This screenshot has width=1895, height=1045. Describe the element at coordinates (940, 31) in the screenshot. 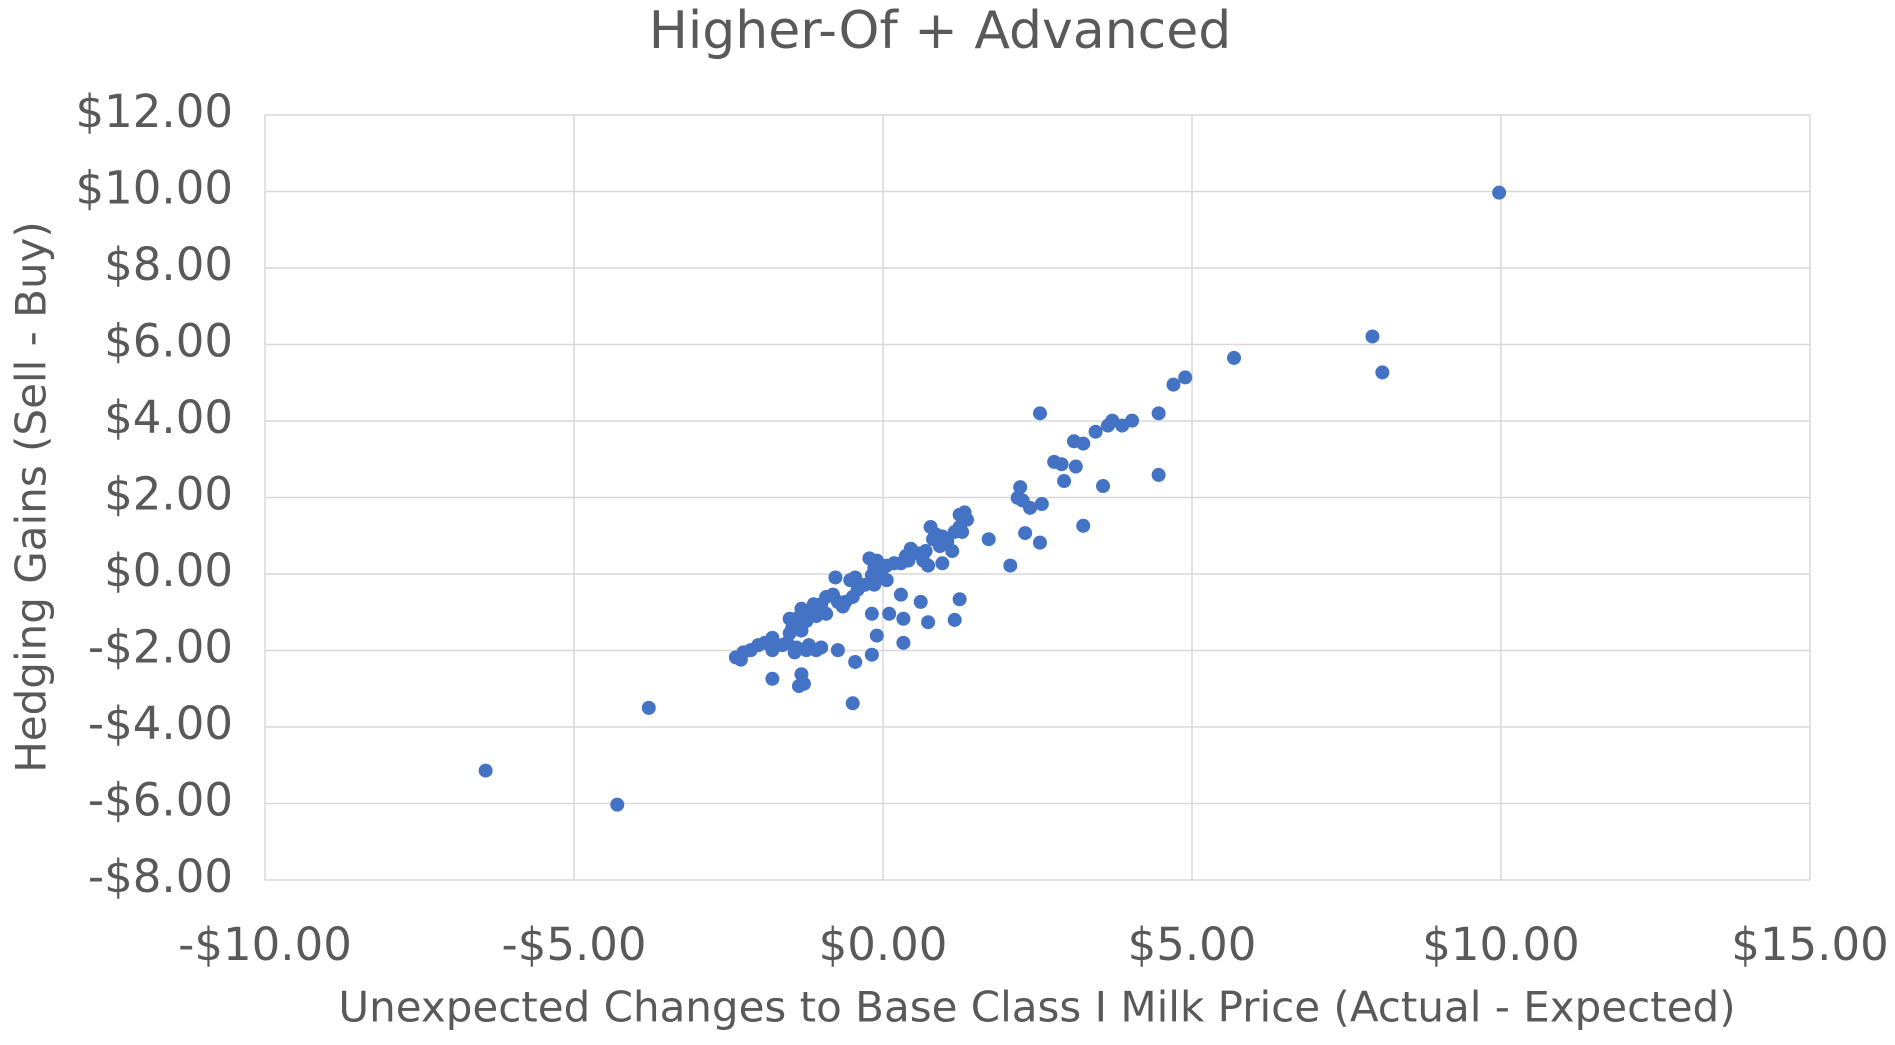

I see `chart-title: Higher-Of + Advanced` at that location.